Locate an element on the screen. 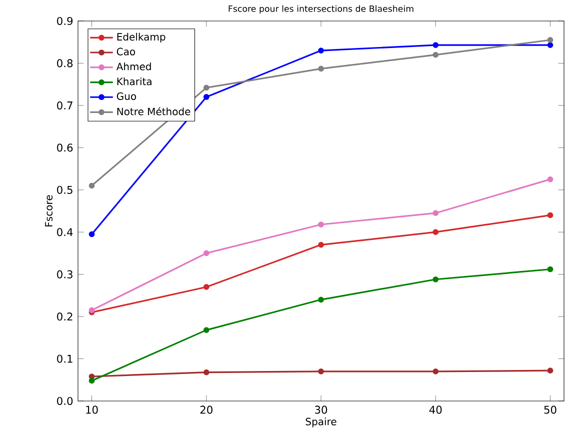 The width and height of the screenshot is (565, 445). x-axis-title: Spaire is located at coordinates (321, 423).